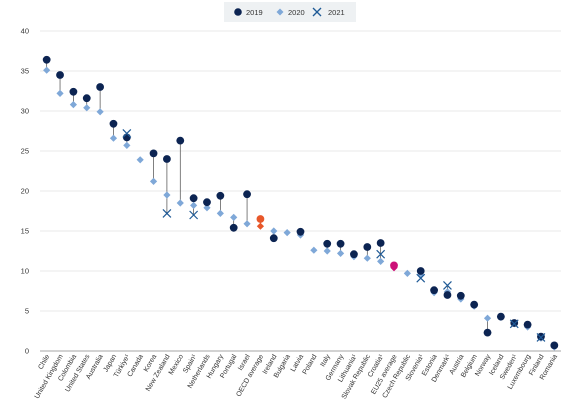 This screenshot has width=579, height=404. I want to click on marker-2020-t-rkiye, so click(127, 145).